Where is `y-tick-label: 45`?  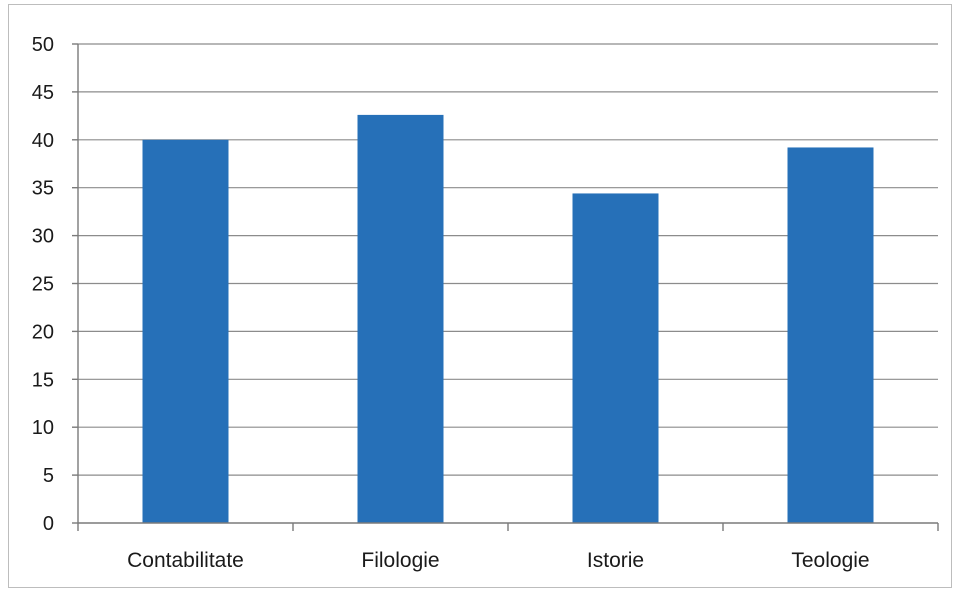
y-tick-label: 45 is located at coordinates (43, 93).